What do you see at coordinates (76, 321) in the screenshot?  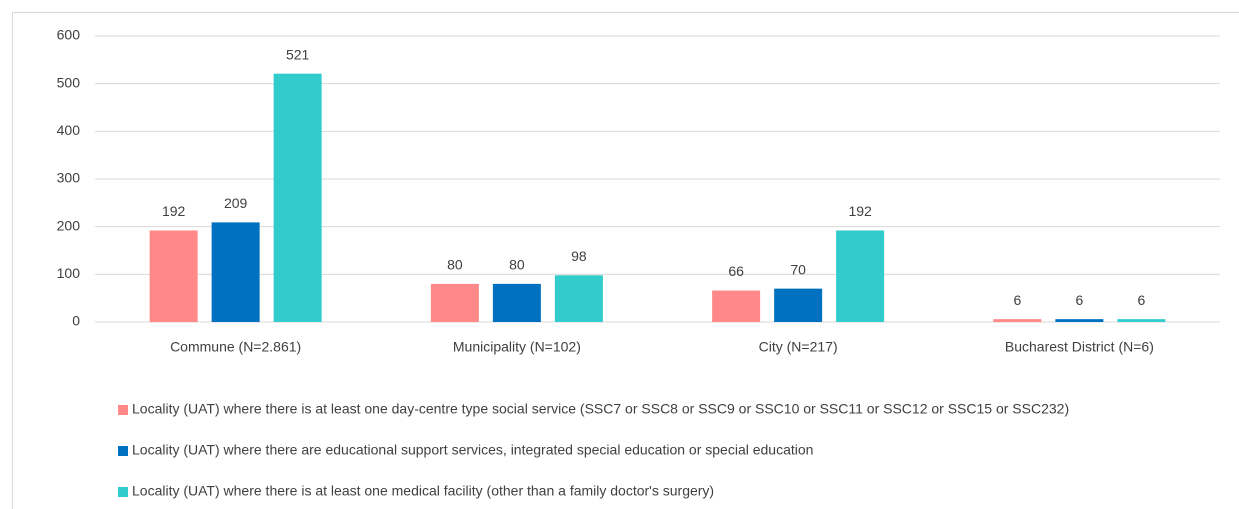 I see `y-tick-label: 0` at bounding box center [76, 321].